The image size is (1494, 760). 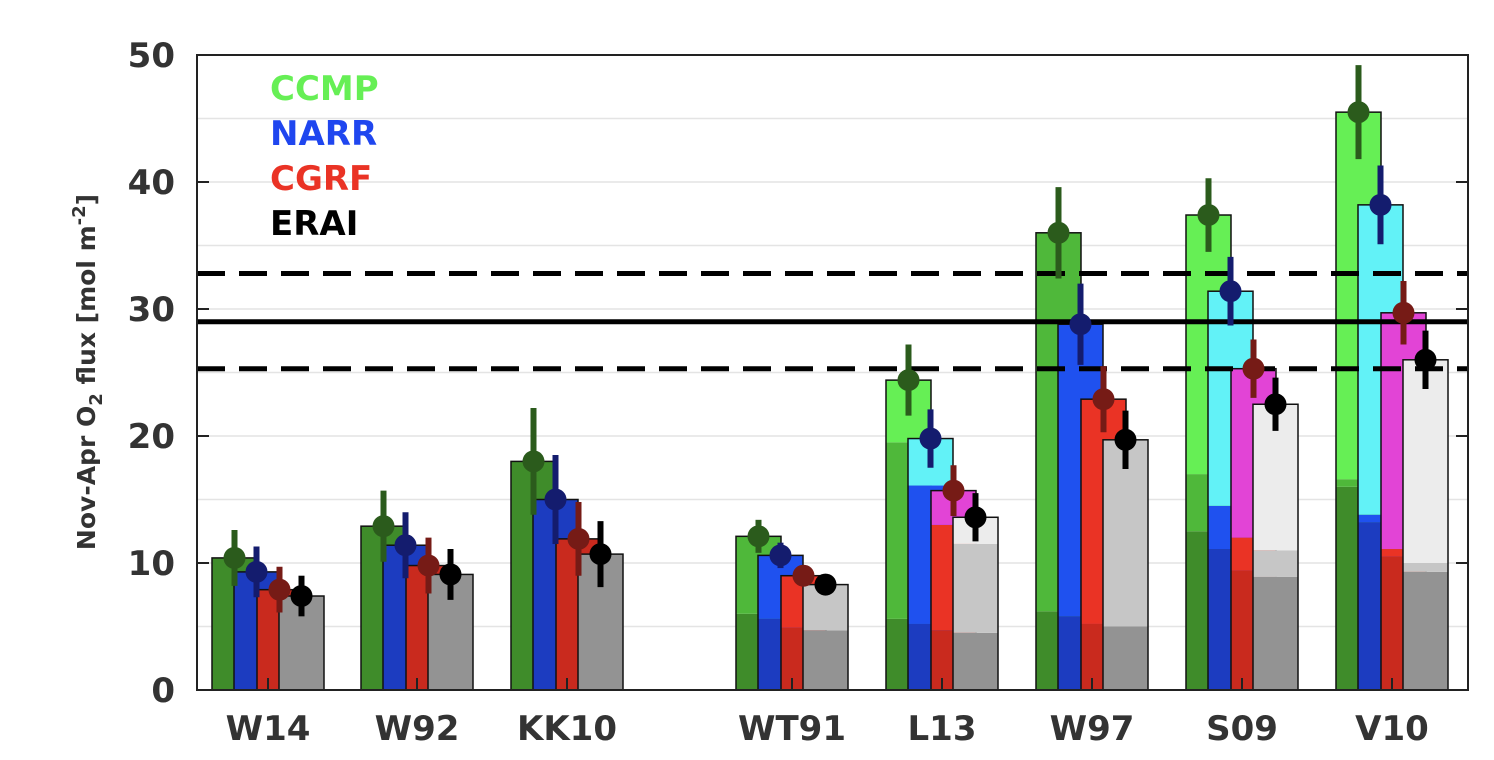 What do you see at coordinates (1403, 312) in the screenshot?
I see `data-point-cgrf-v10` at bounding box center [1403, 312].